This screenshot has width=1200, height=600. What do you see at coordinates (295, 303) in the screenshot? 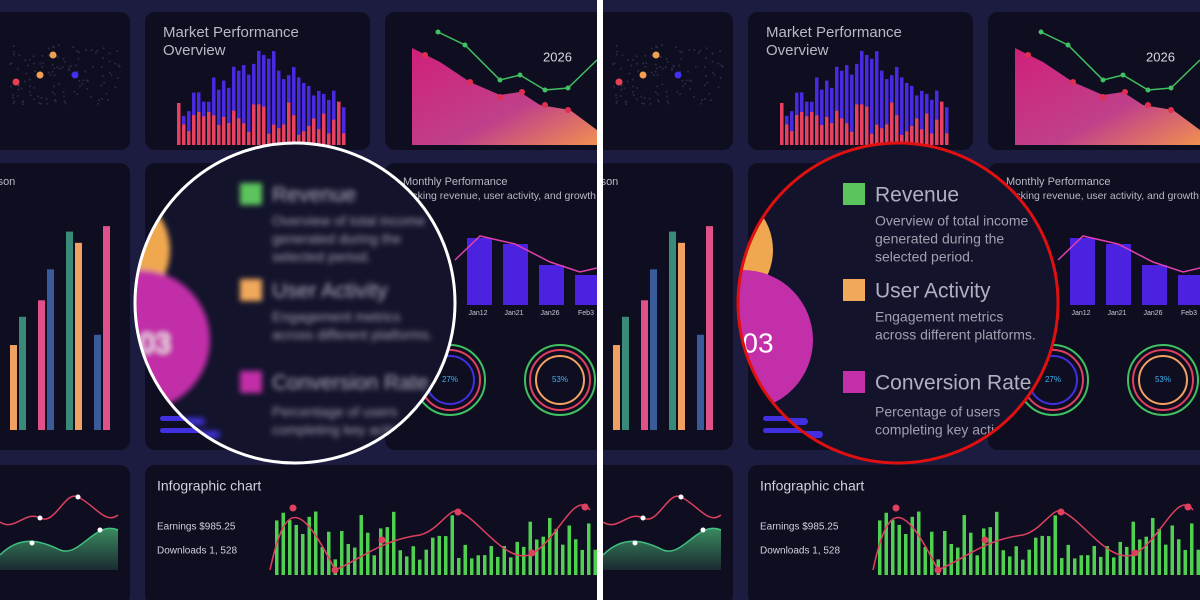
I see `magnifier-ring` at bounding box center [295, 303].